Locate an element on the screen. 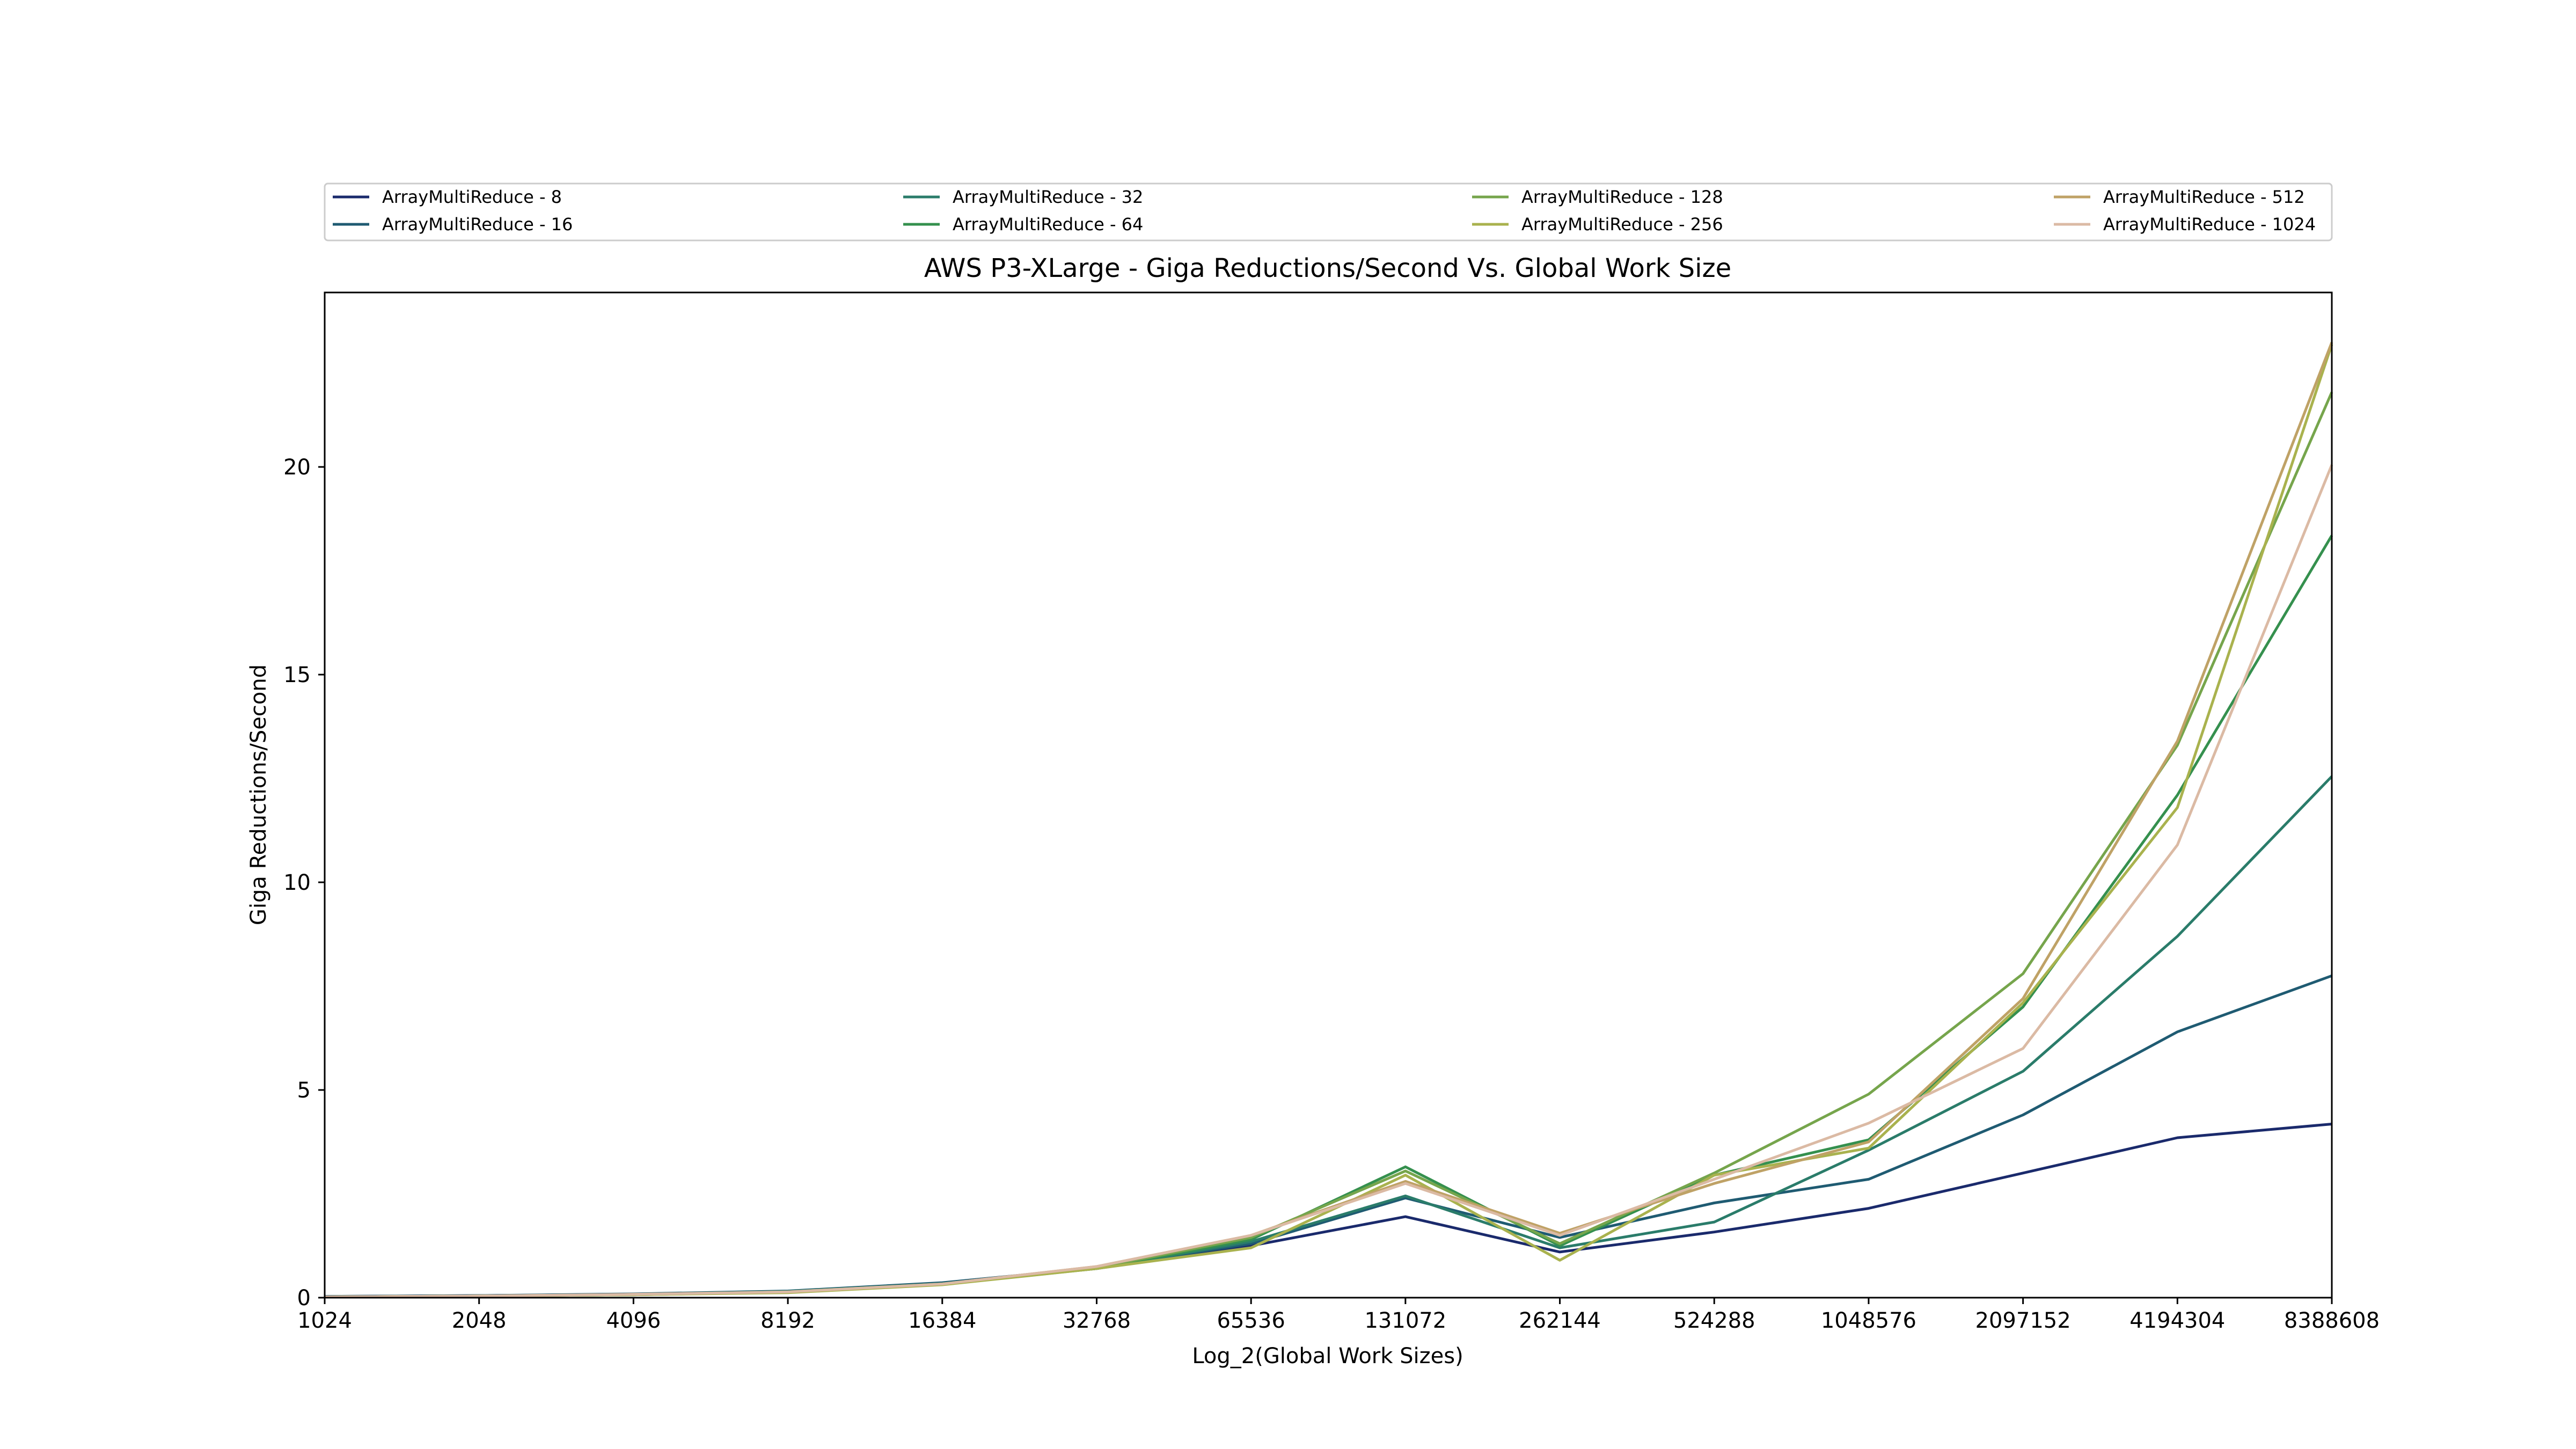  y-tick-label: 20 is located at coordinates (297, 467).